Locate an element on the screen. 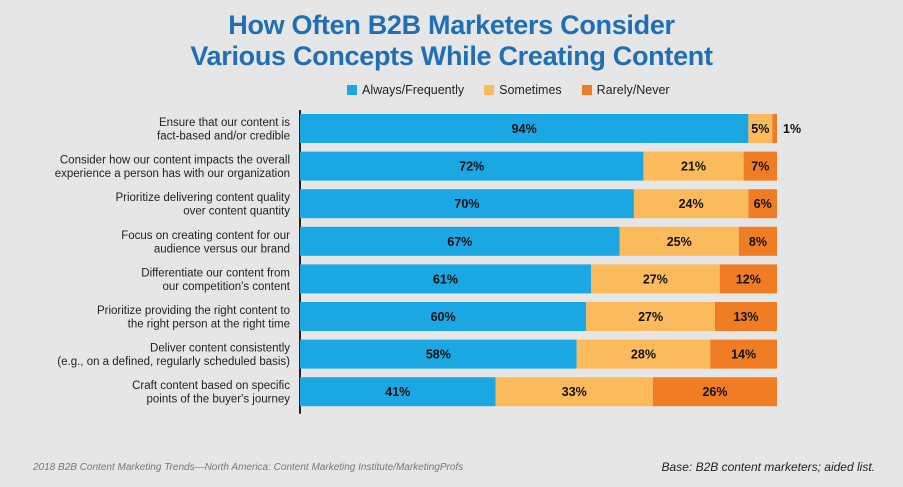 Image resolution: width=903 pixels, height=487 pixels. category-label-line: Prioritize delivering content quality is located at coordinates (202, 198).